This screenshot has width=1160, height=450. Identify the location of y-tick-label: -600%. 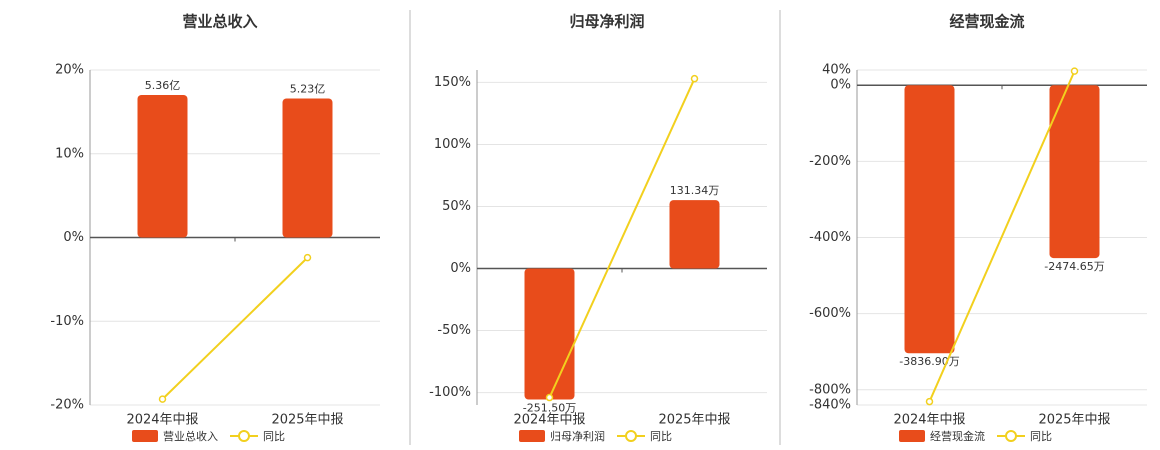
(830, 313).